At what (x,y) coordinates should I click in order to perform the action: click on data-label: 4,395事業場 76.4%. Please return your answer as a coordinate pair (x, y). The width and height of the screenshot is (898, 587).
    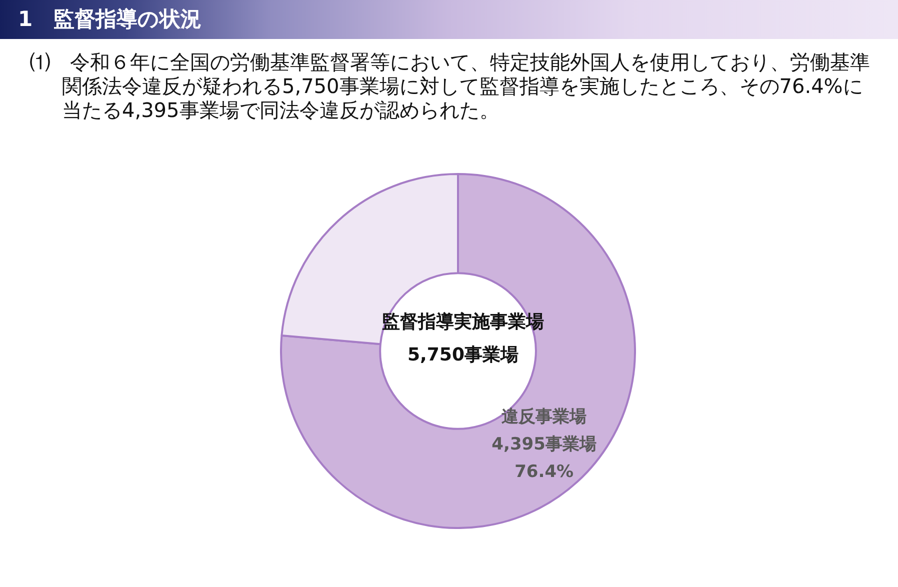
    Looking at the image, I should click on (544, 458).